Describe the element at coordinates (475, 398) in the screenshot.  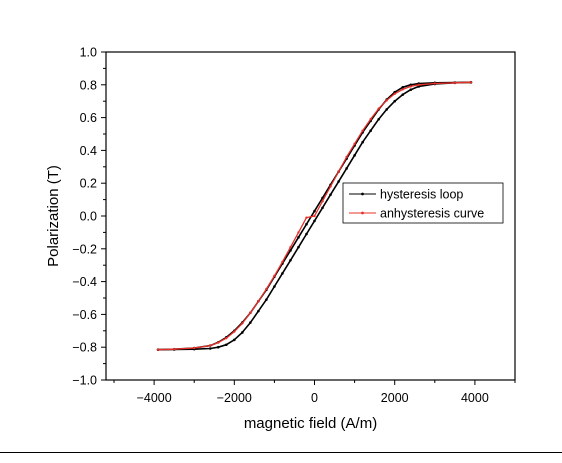
I see `x-tick-label: 4000` at that location.